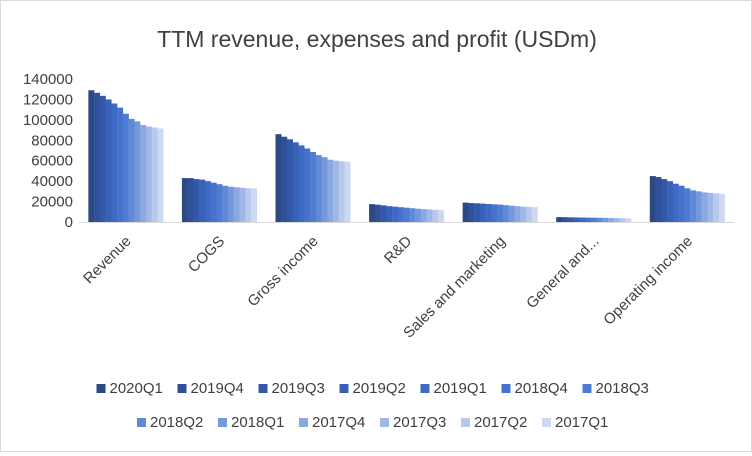  I want to click on x-tick-label: Sales and marketing, so click(454, 287).